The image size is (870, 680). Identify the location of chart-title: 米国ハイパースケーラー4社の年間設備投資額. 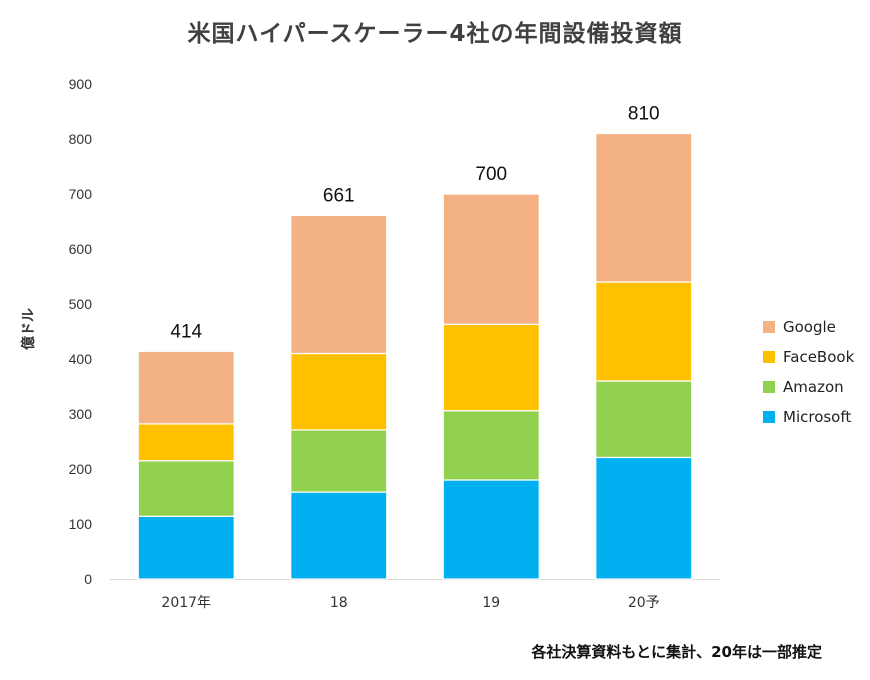
(435, 34).